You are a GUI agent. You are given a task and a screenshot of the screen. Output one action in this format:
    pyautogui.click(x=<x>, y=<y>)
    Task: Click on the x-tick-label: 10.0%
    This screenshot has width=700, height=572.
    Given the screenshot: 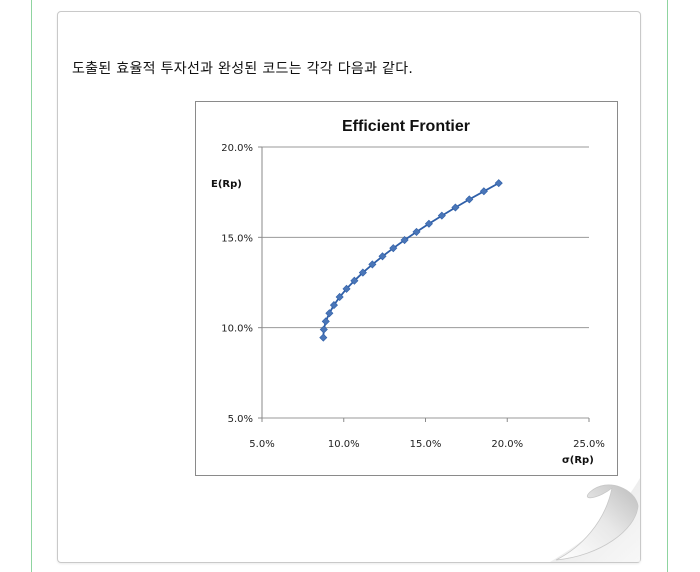 What is the action you would take?
    pyautogui.click(x=344, y=444)
    